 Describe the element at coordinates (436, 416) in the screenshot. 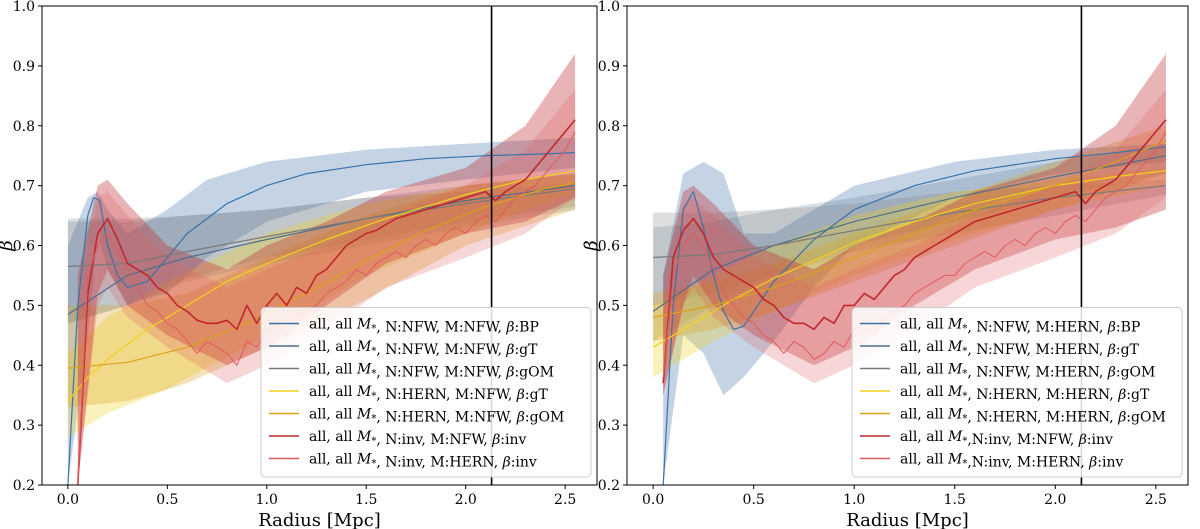

I see `legend-label-5: all, all M*, N:HERN, M:NFW, β:gOM` at that location.